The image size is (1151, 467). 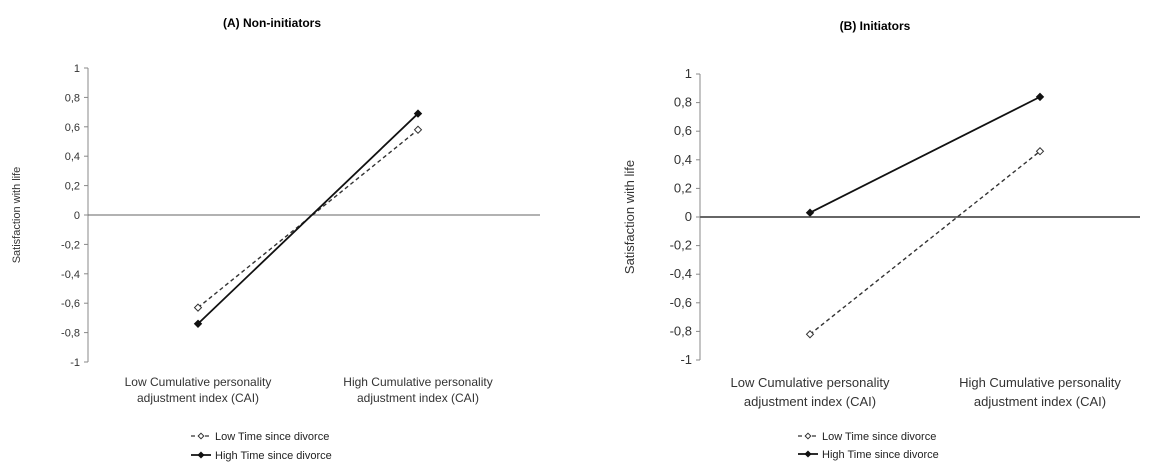 What do you see at coordinates (629, 217) in the screenshot?
I see `y-axis-label-b: Satisfaction with life` at bounding box center [629, 217].